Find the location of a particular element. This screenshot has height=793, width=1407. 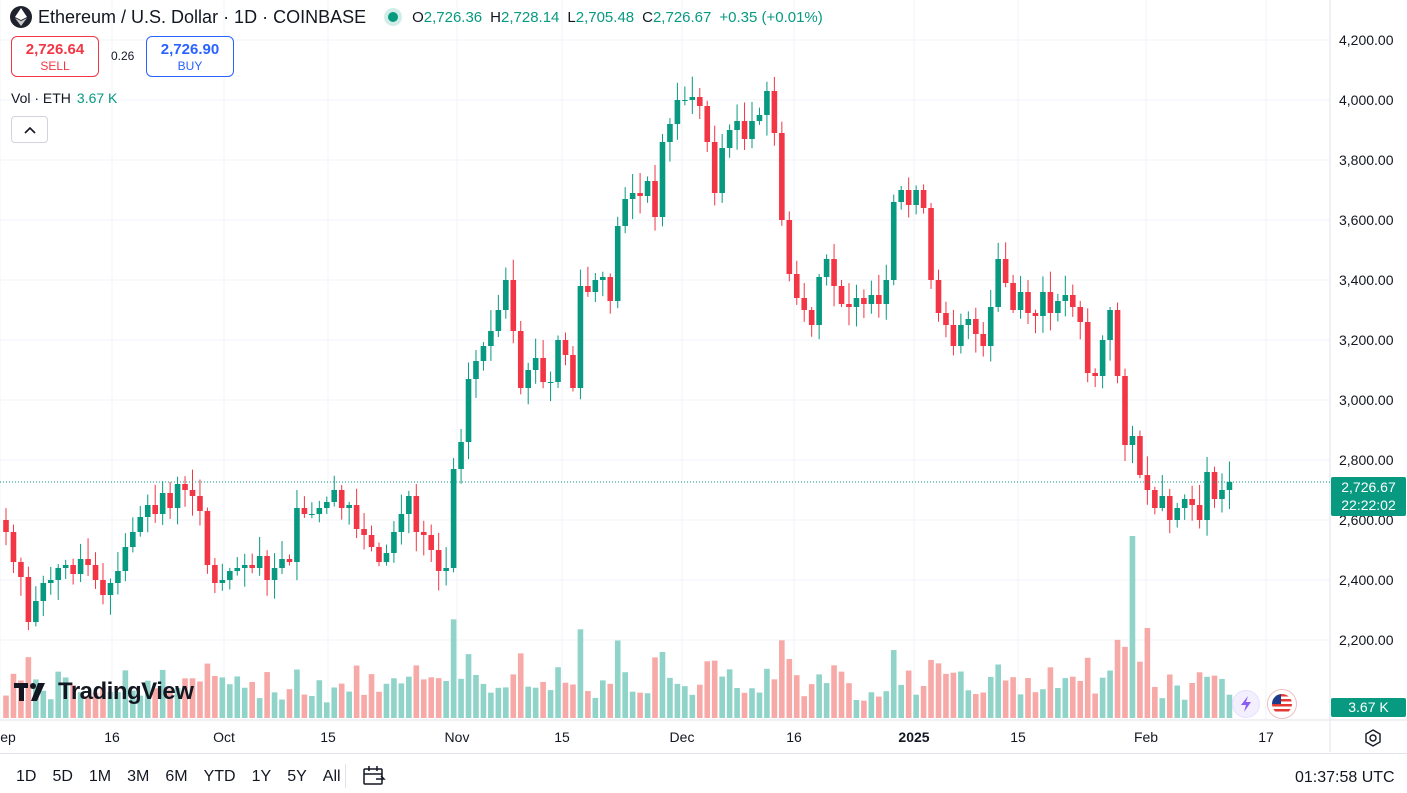

lightning-event-icon is located at coordinates (1246, 704).